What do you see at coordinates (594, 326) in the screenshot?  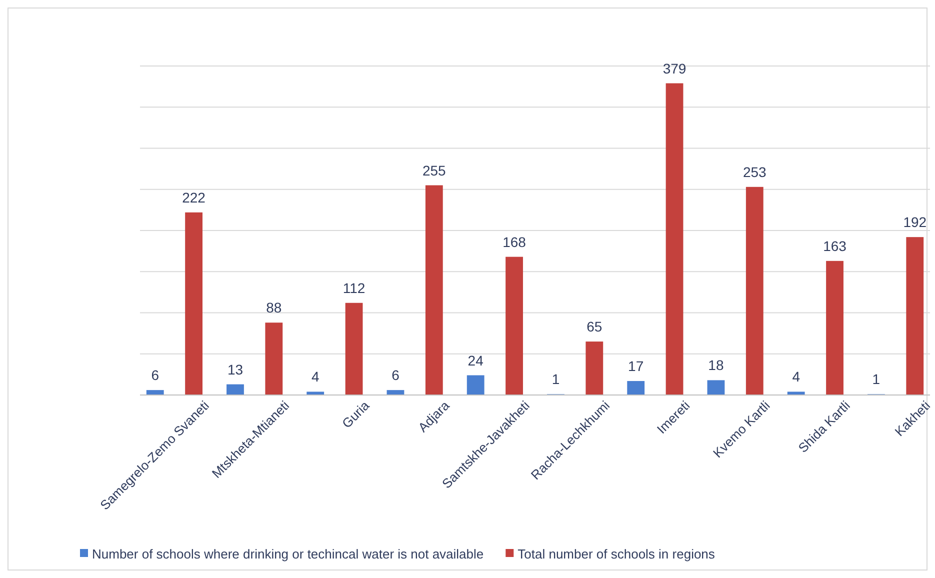 I see `data-label: 65` at bounding box center [594, 326].